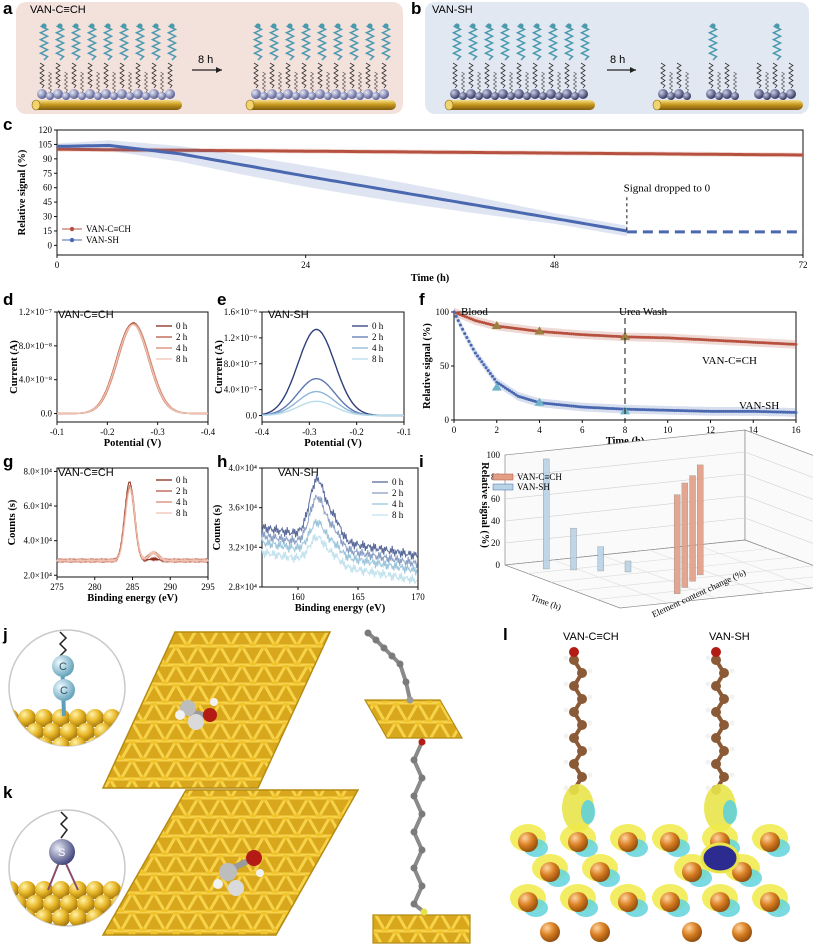 The height and width of the screenshot is (949, 813). I want to click on y-tick-label: 6.0×10⁴, so click(38, 506).